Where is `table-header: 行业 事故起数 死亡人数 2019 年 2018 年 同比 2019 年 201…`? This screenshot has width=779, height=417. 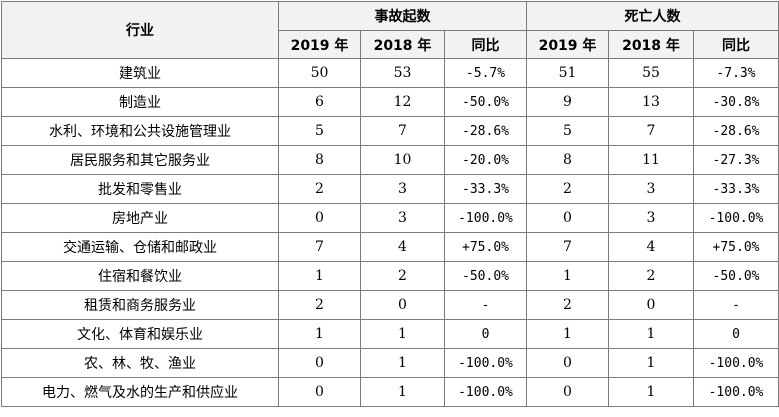
table-header: 行业 事故起数 死亡人数 2019 年 2018 年 同比 2019 年 201… is located at coordinates (390, 30).